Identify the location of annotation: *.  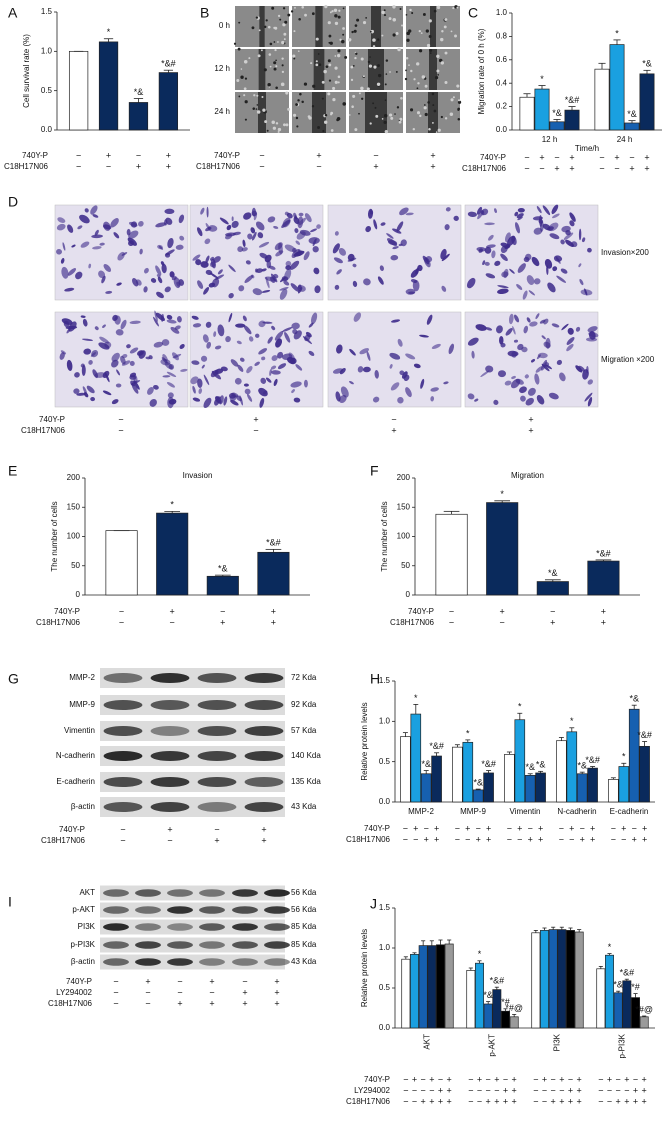
(624, 757).